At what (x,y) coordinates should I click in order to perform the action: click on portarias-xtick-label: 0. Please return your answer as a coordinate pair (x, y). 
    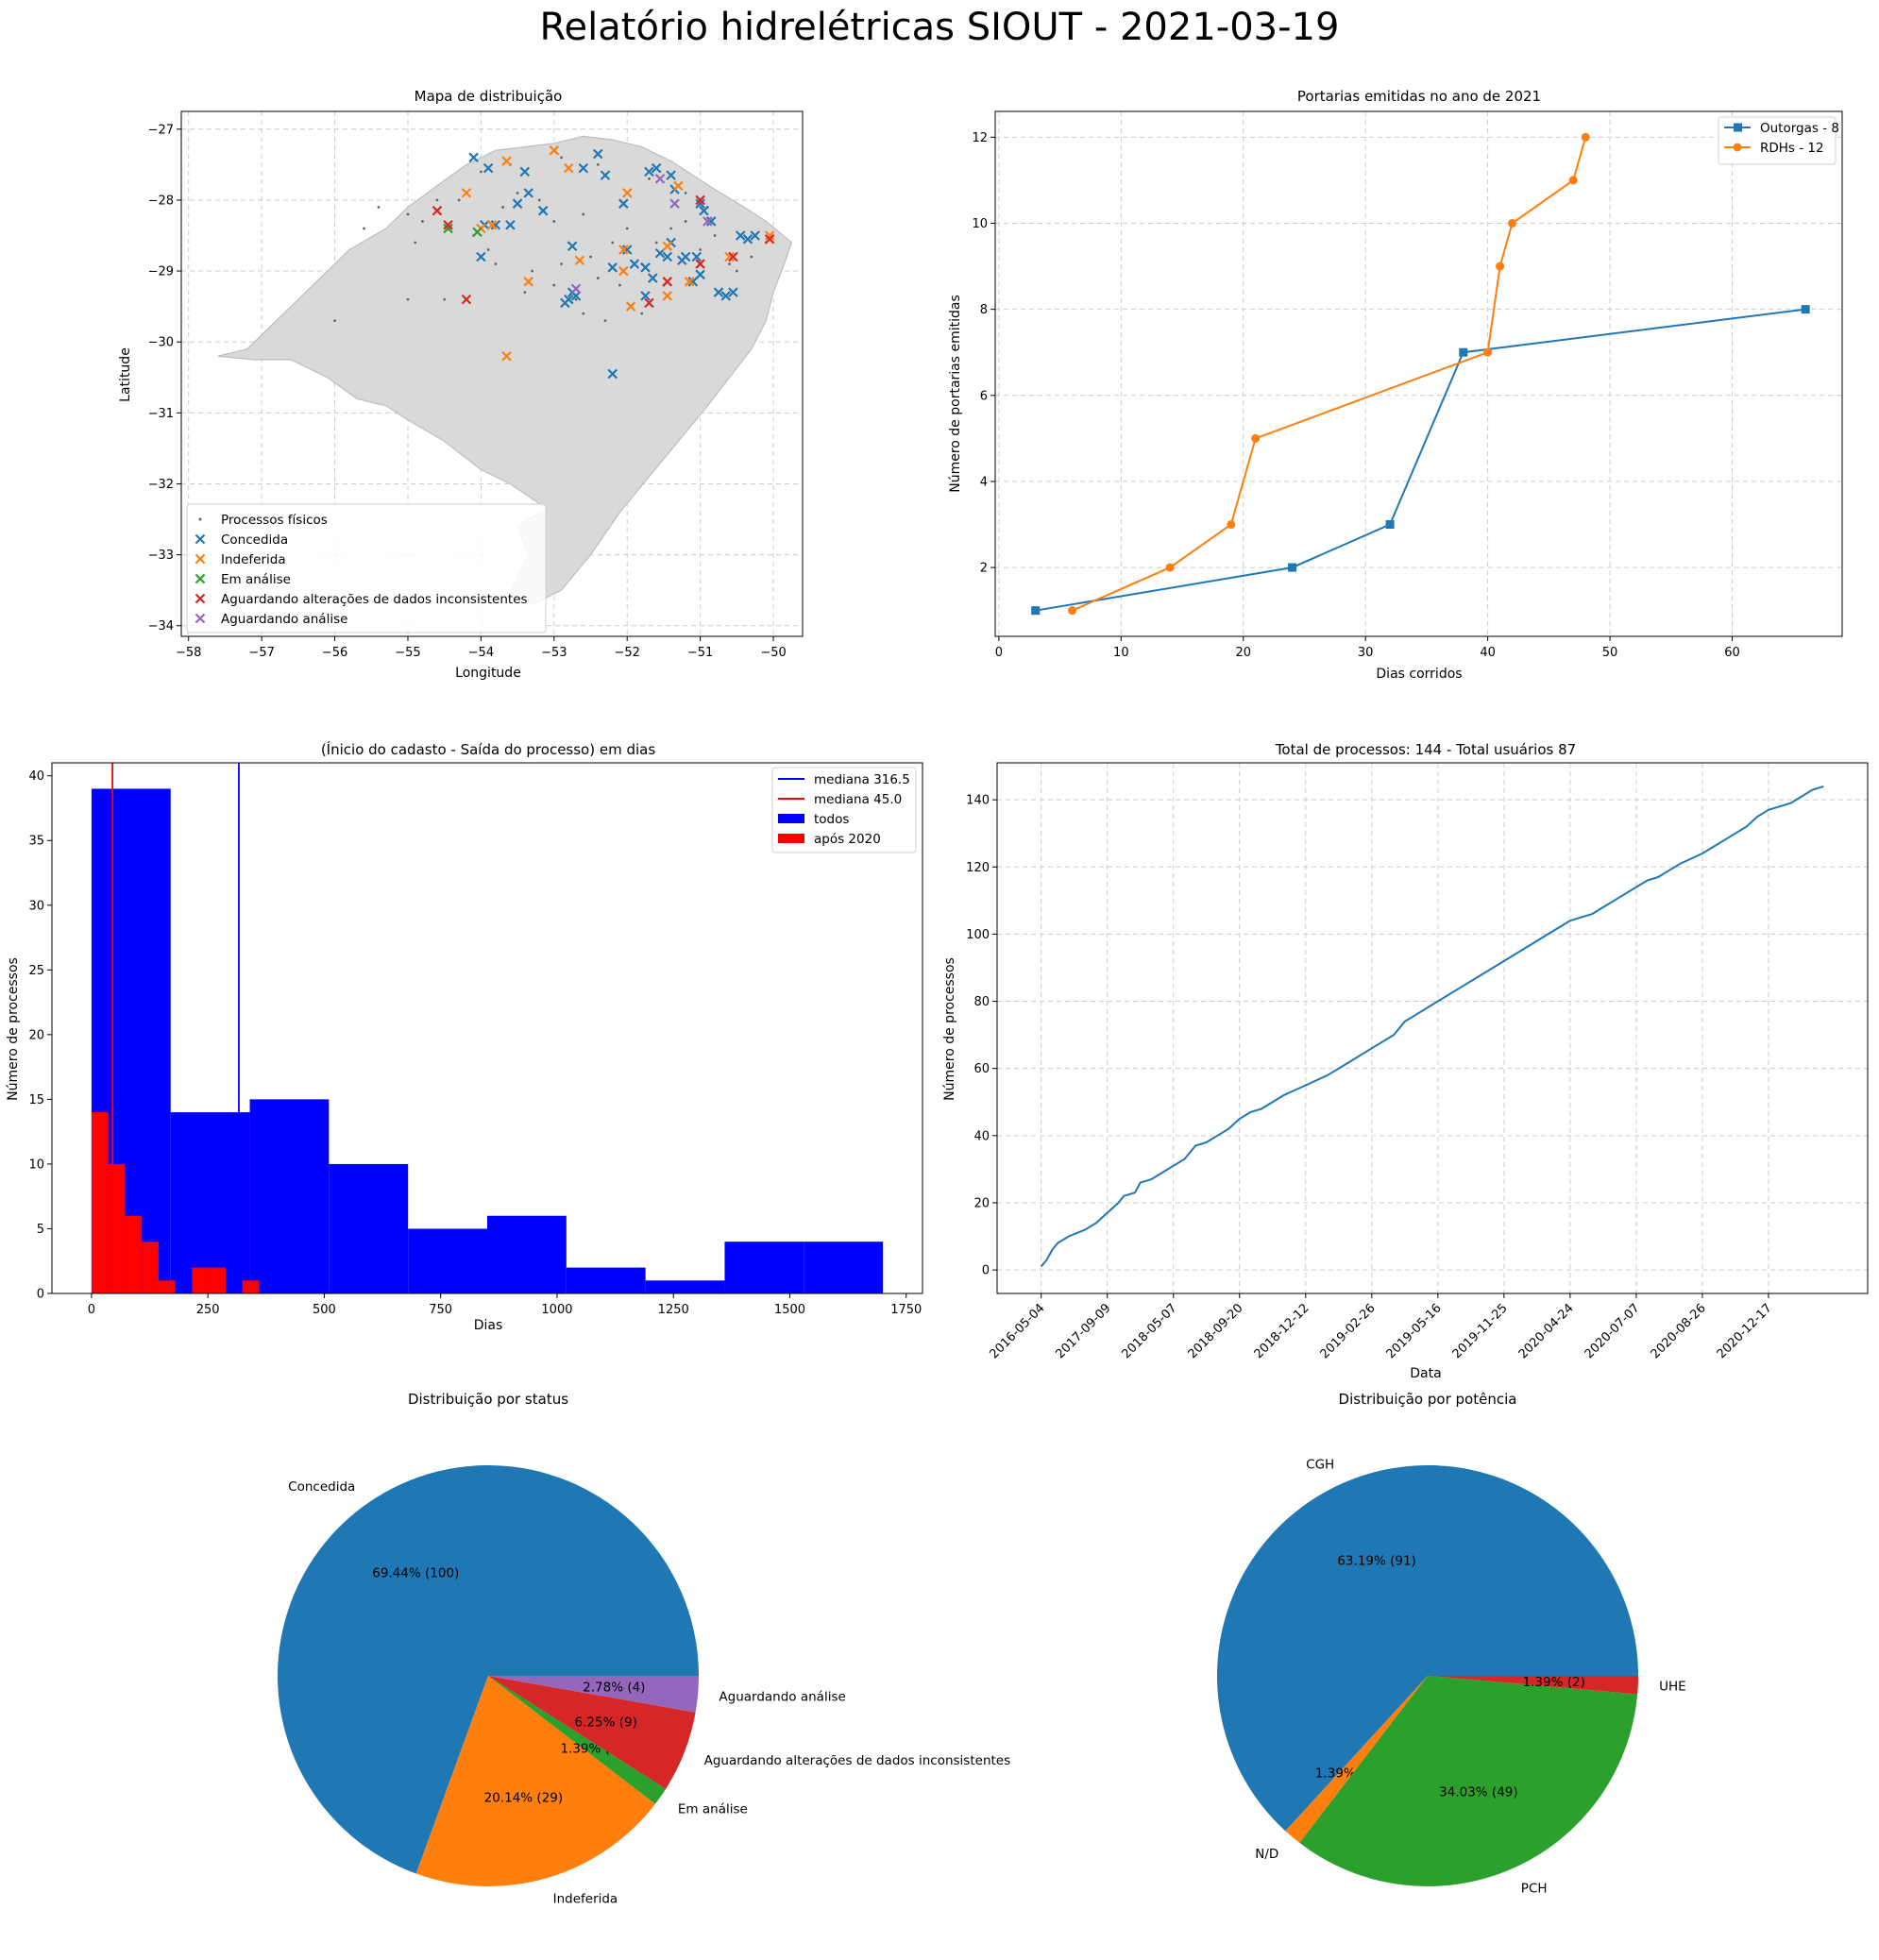
    Looking at the image, I should click on (999, 653).